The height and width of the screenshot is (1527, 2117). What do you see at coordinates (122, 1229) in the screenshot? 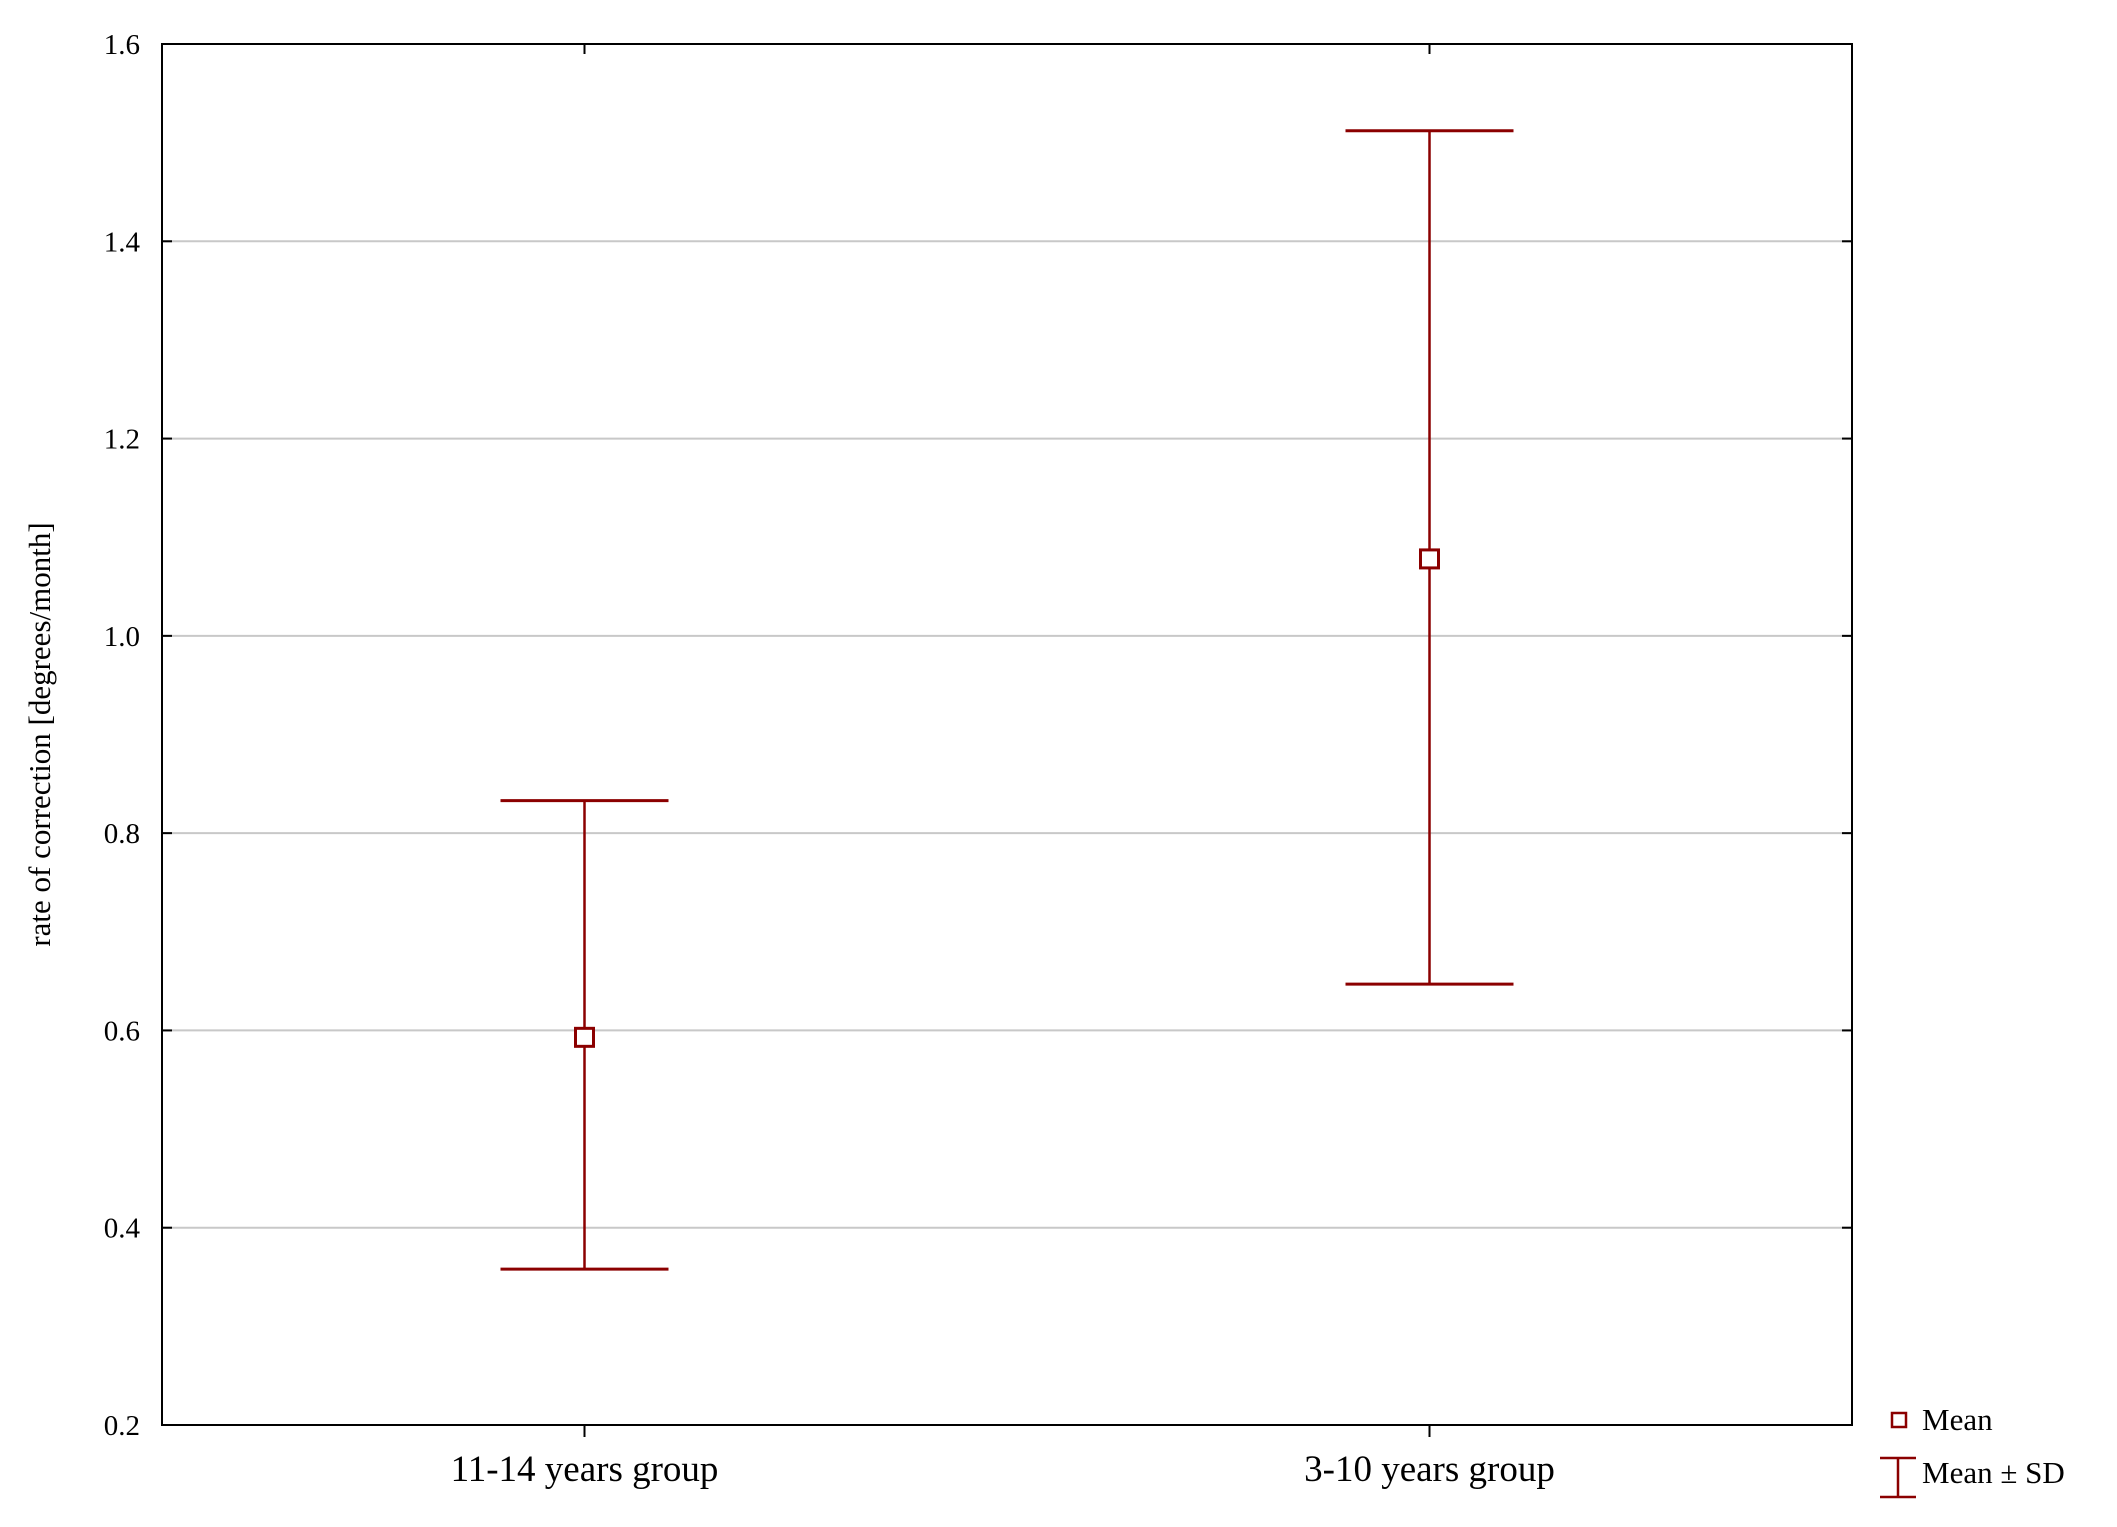
I see `ytick-label: 0.4` at bounding box center [122, 1229].